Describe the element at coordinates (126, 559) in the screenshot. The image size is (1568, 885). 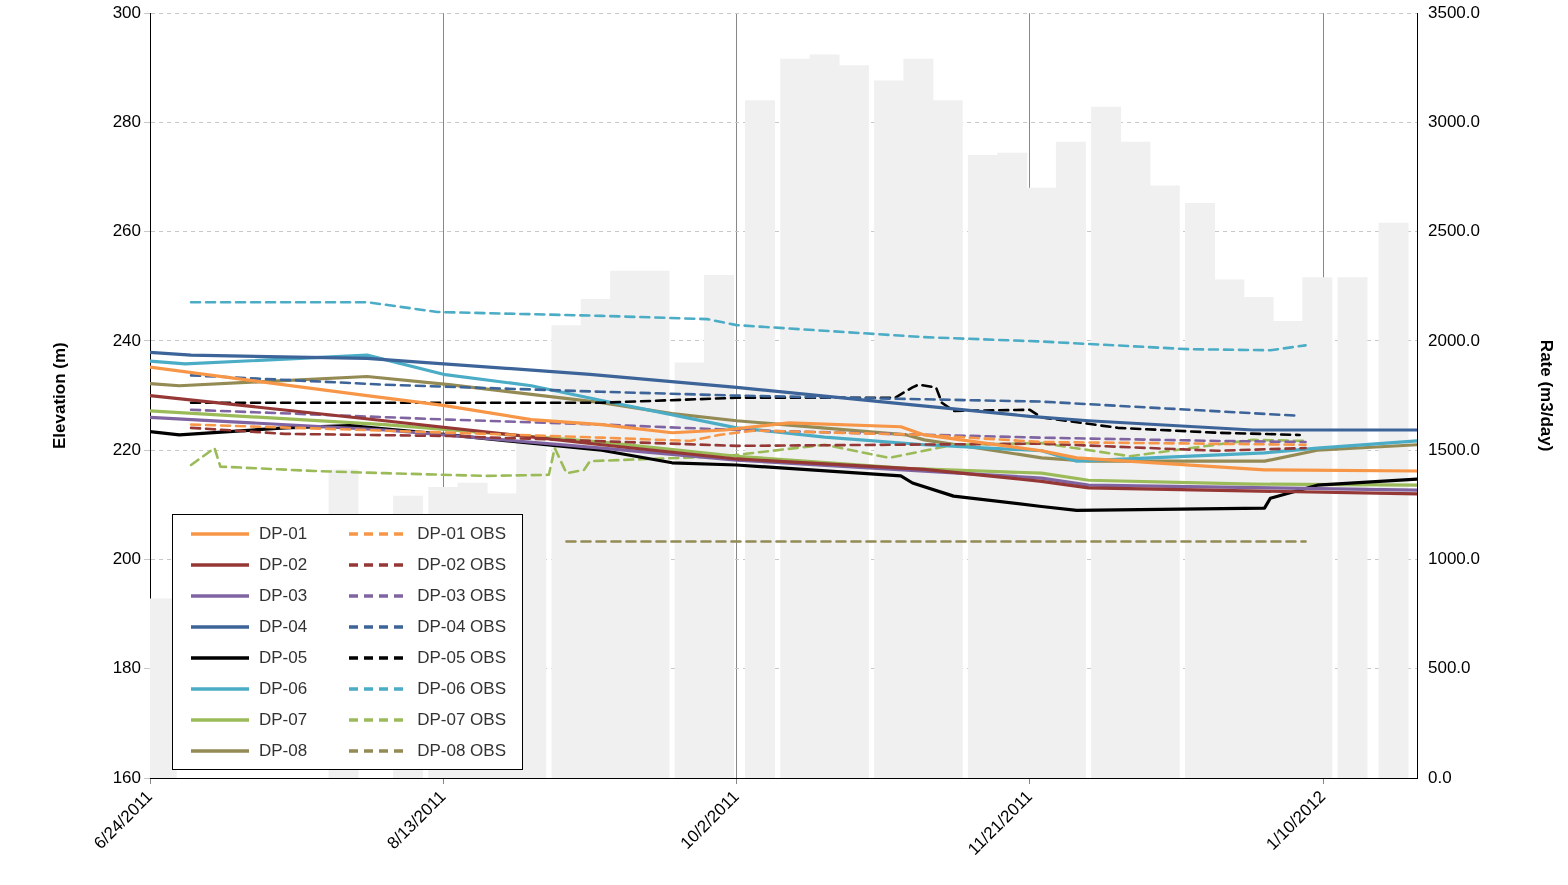
I see `y-tick-label: 200` at that location.